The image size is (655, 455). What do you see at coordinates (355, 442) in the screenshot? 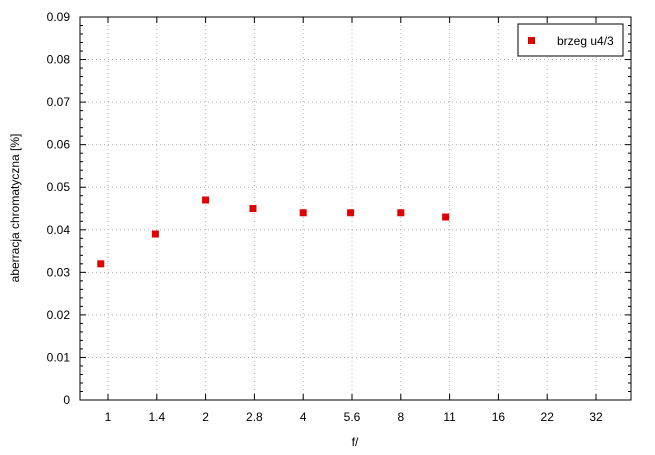
I see `x-axis-label: f/` at bounding box center [355, 442].